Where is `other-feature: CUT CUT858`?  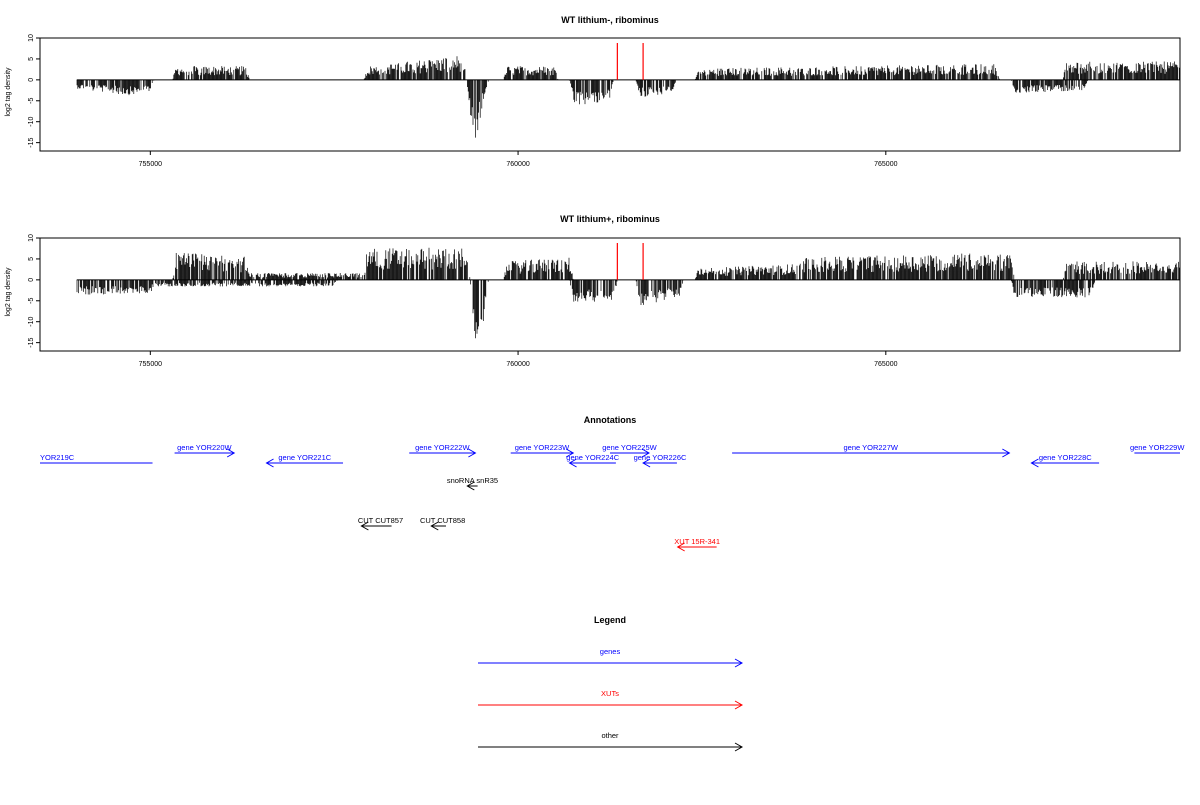 other-feature: CUT CUT858 is located at coordinates (442, 523).